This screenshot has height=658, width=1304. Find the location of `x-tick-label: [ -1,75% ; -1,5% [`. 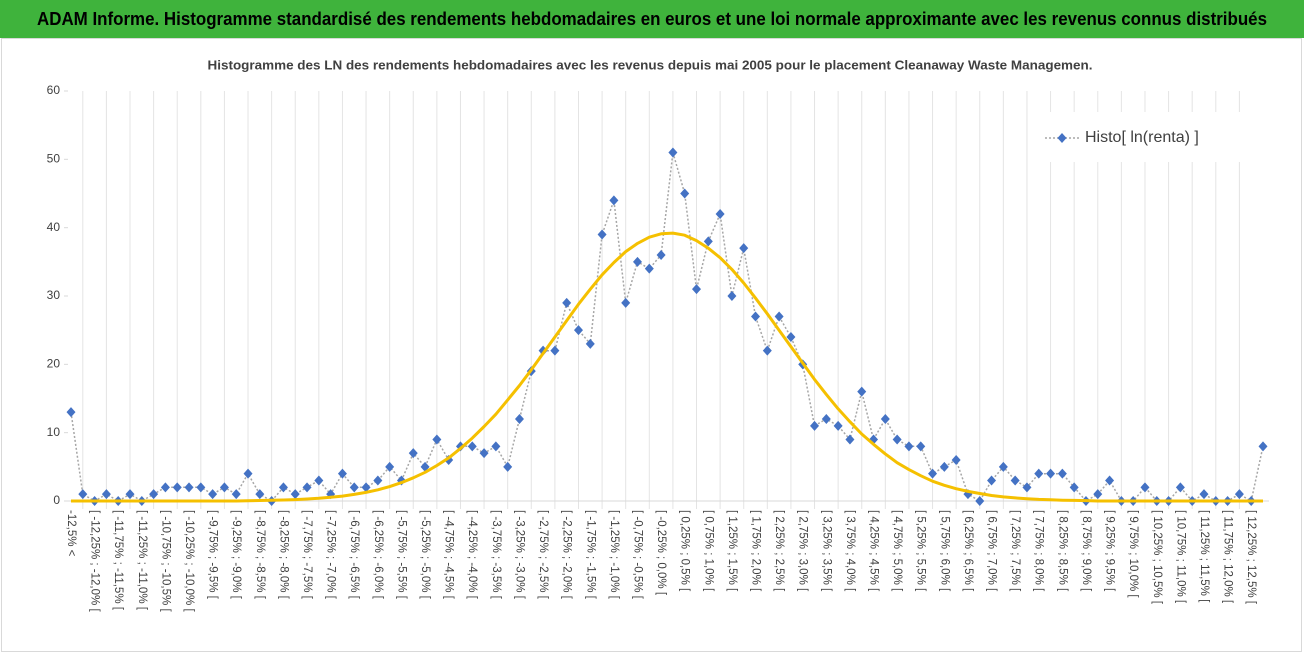

x-tick-label: [ -1,75% ; -1,5% [ is located at coordinates (590, 555).